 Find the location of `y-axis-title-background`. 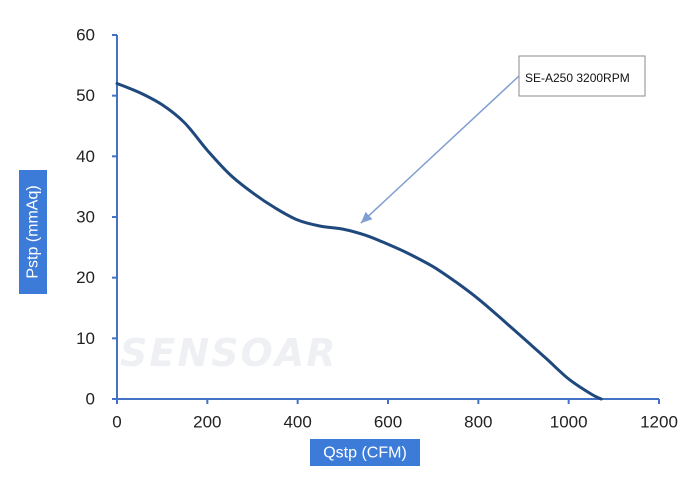

y-axis-title-background is located at coordinates (33, 232).